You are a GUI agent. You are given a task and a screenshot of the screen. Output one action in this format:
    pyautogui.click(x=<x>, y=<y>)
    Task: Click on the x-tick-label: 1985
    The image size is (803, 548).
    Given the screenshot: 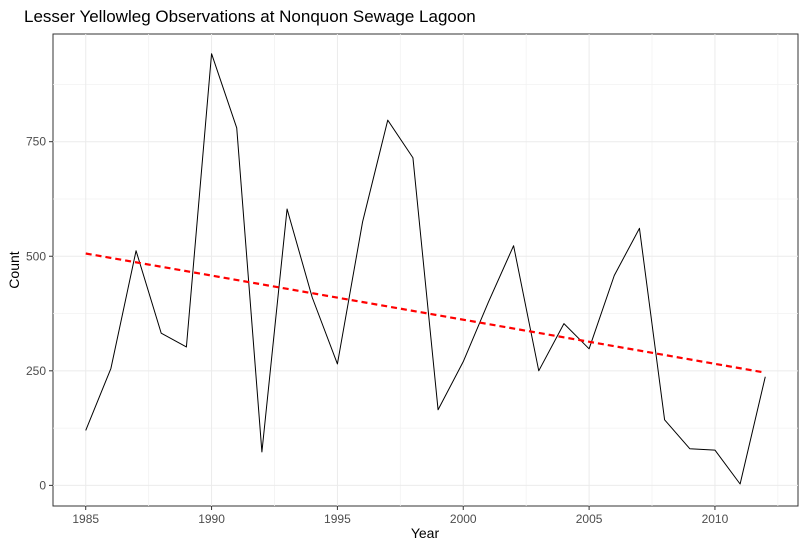 What is the action you would take?
    pyautogui.click(x=85, y=519)
    